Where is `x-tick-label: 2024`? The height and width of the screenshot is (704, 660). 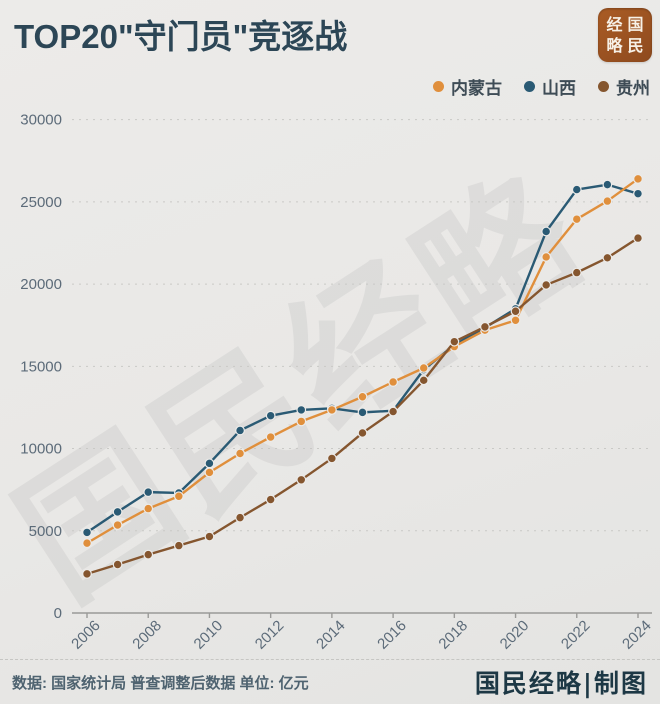 x-tick-label: 2024 is located at coordinates (637, 635).